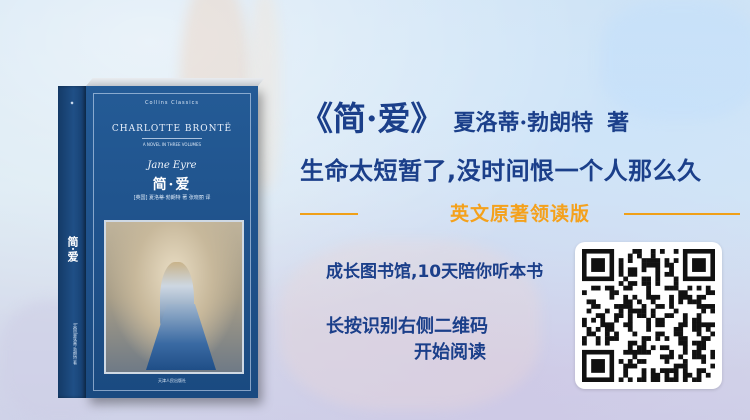  What do you see at coordinates (172, 103) in the screenshot?
I see `cover-series: Collins Classics` at bounding box center [172, 103].